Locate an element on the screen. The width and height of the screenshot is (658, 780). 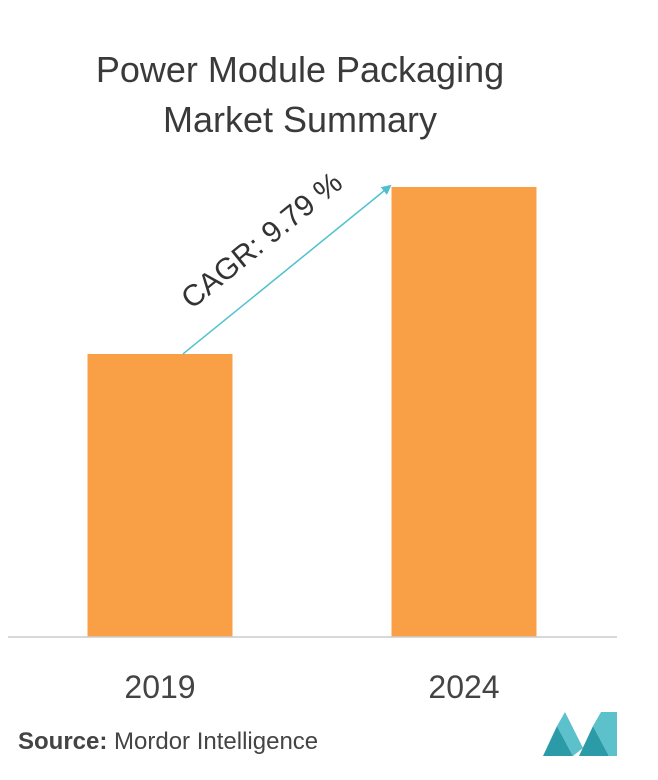
chart-title-line-2: Market Summary is located at coordinates (300, 119).